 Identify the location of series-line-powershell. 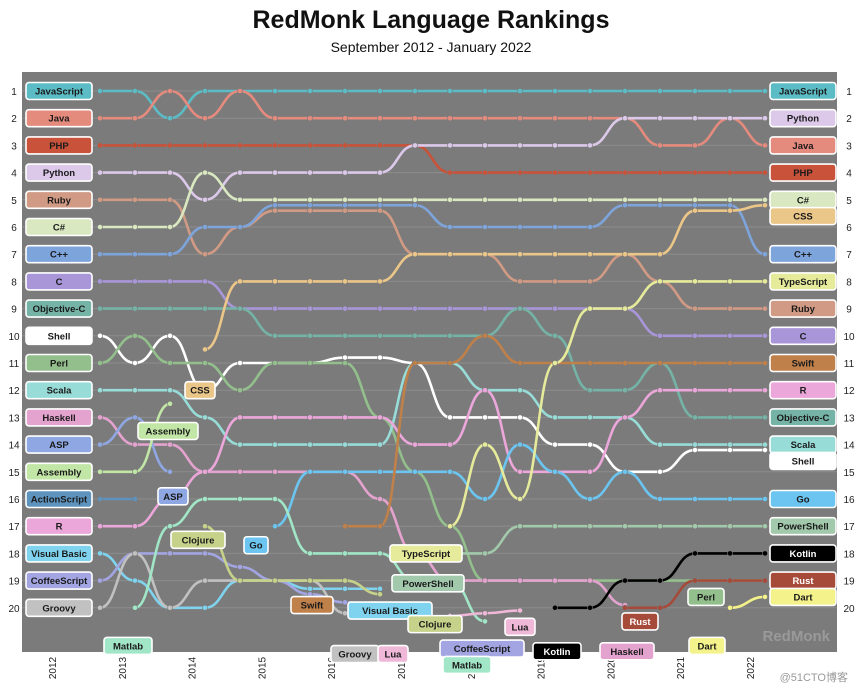
(607, 539).